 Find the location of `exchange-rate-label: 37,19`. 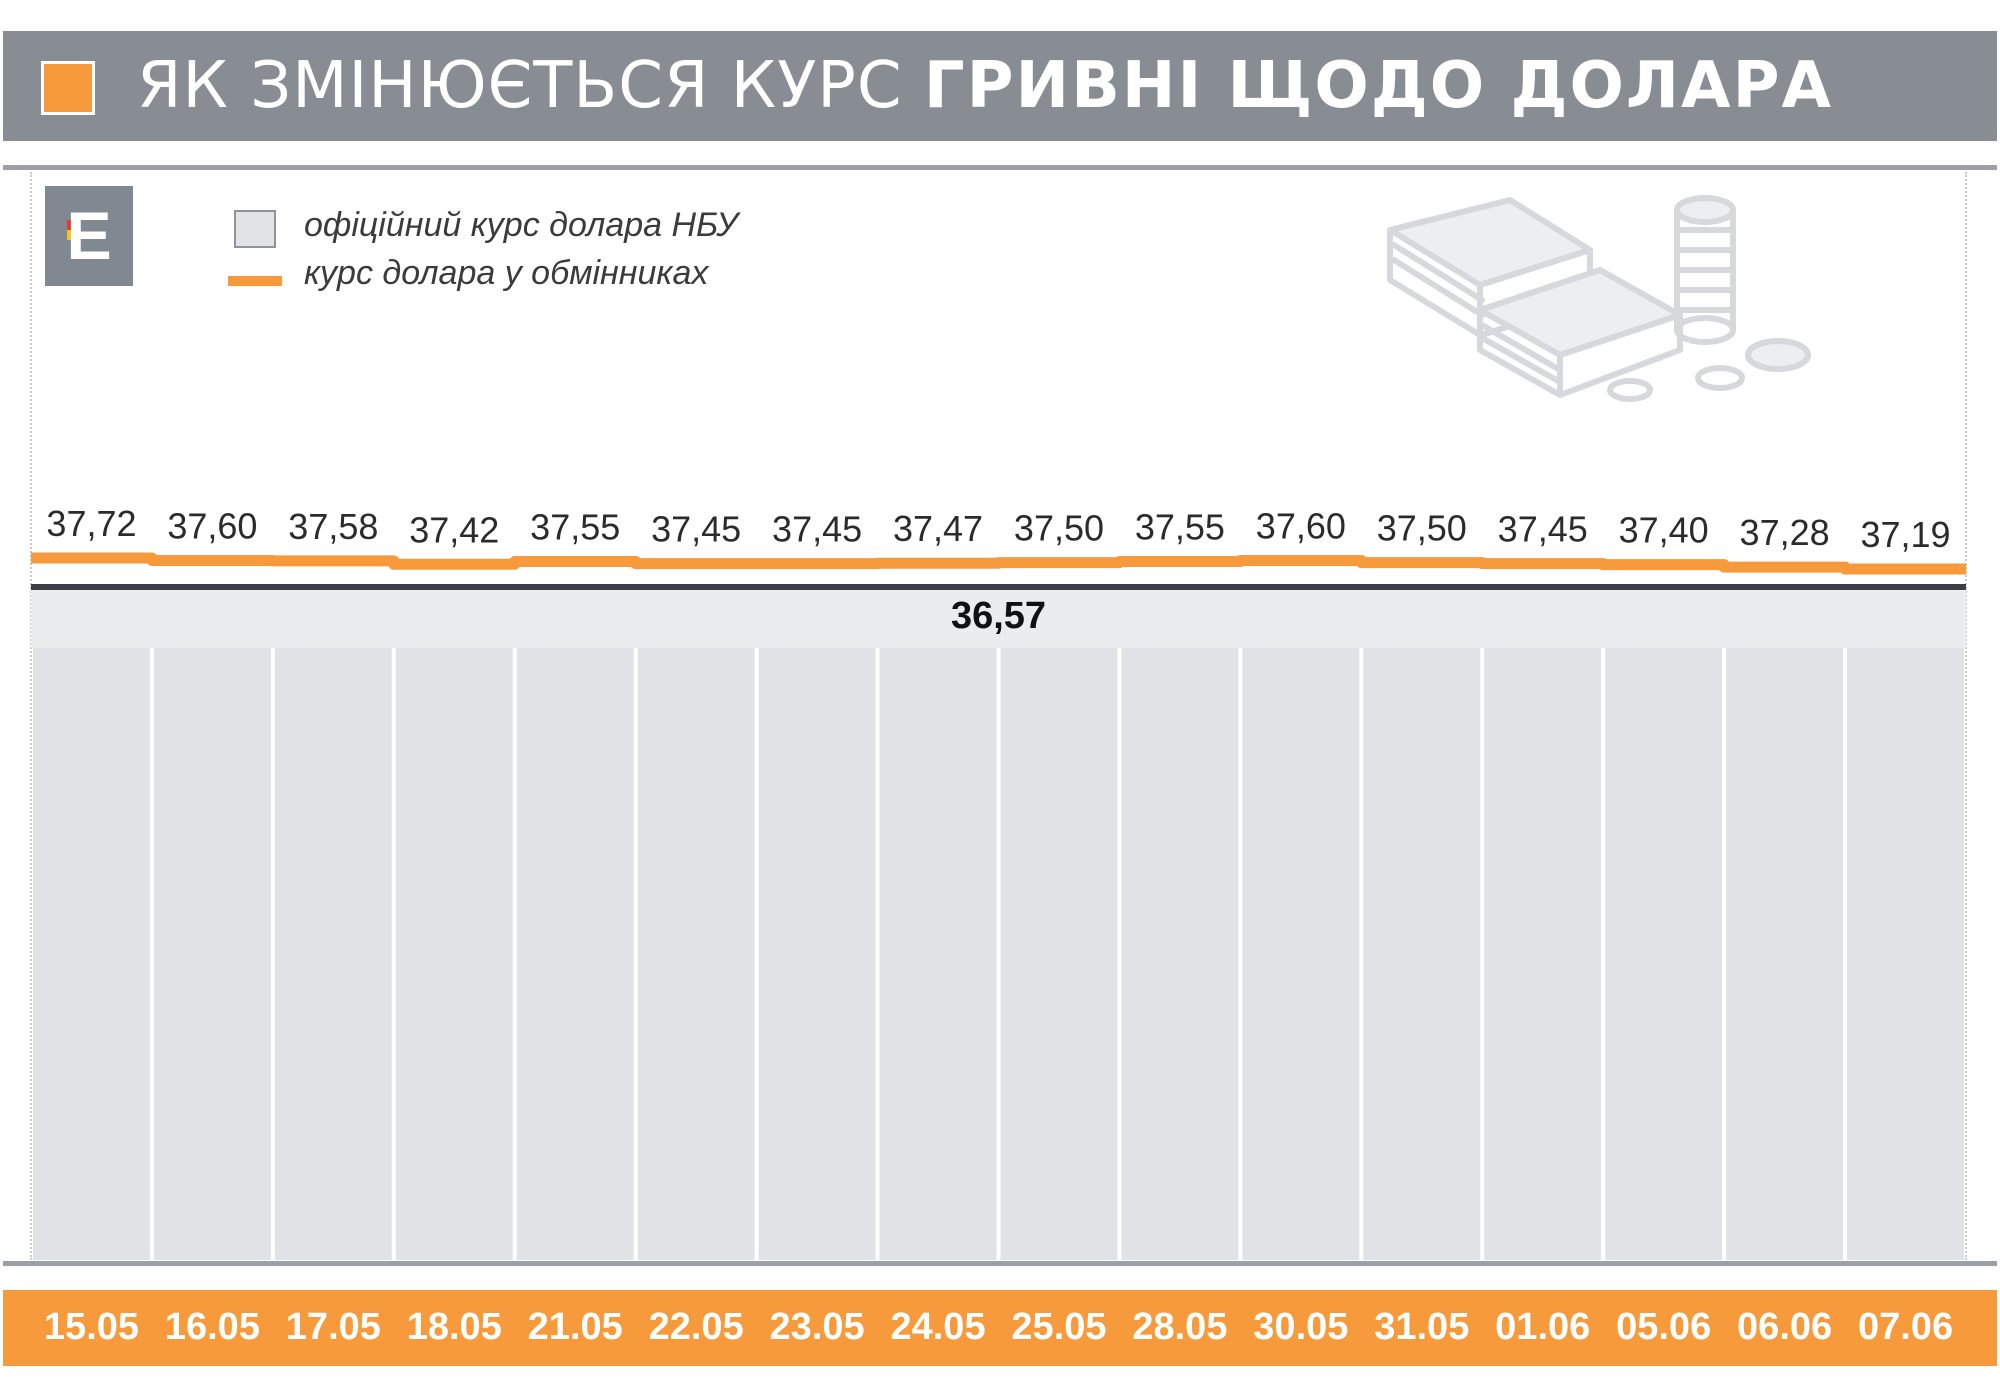

exchange-rate-label: 37,19 is located at coordinates (1905, 534).